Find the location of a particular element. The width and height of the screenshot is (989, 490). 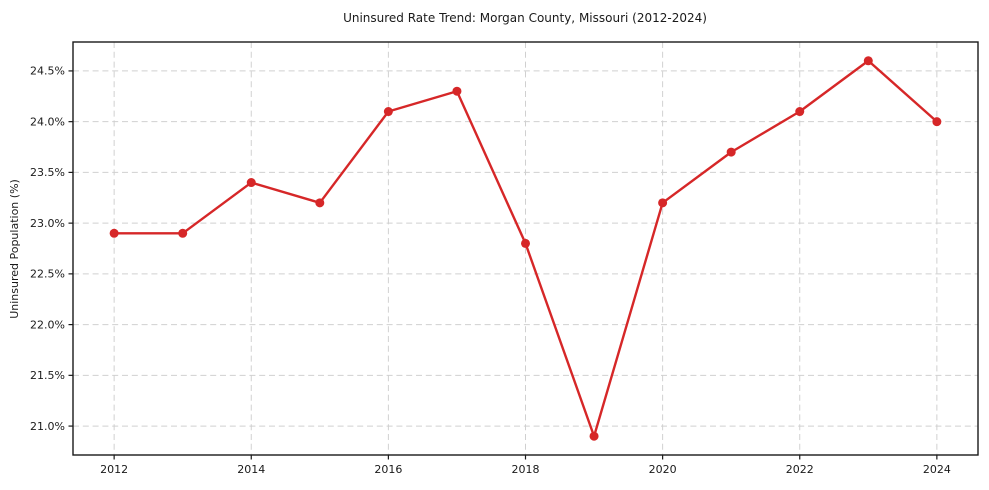

y-tick-label: 21.5% is located at coordinates (47, 375).